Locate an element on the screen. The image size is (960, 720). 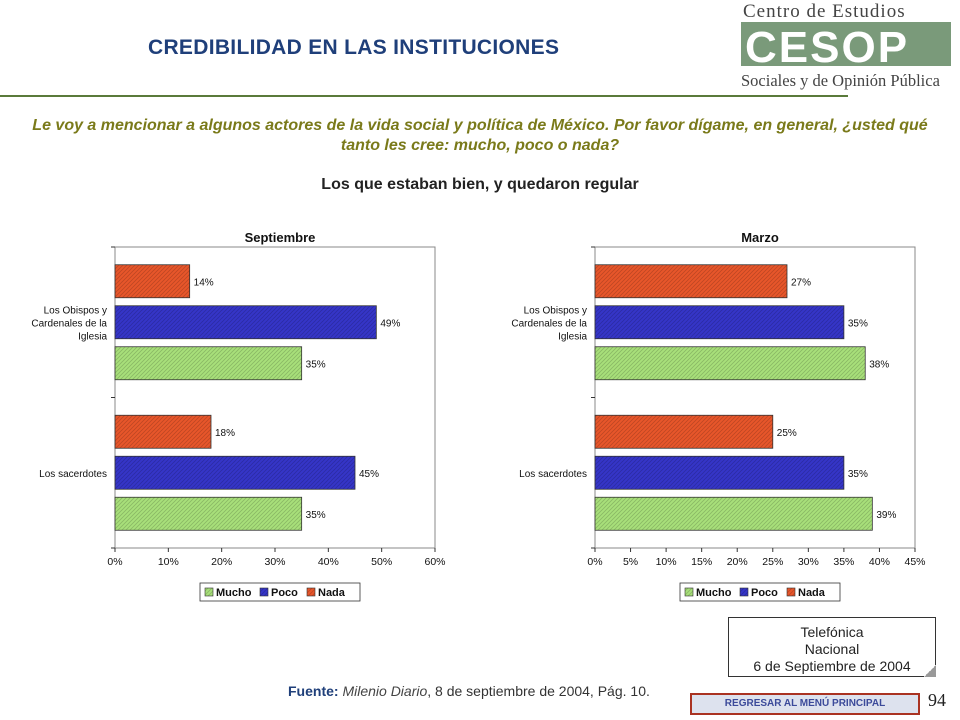
page-number: 94 is located at coordinates (937, 700).